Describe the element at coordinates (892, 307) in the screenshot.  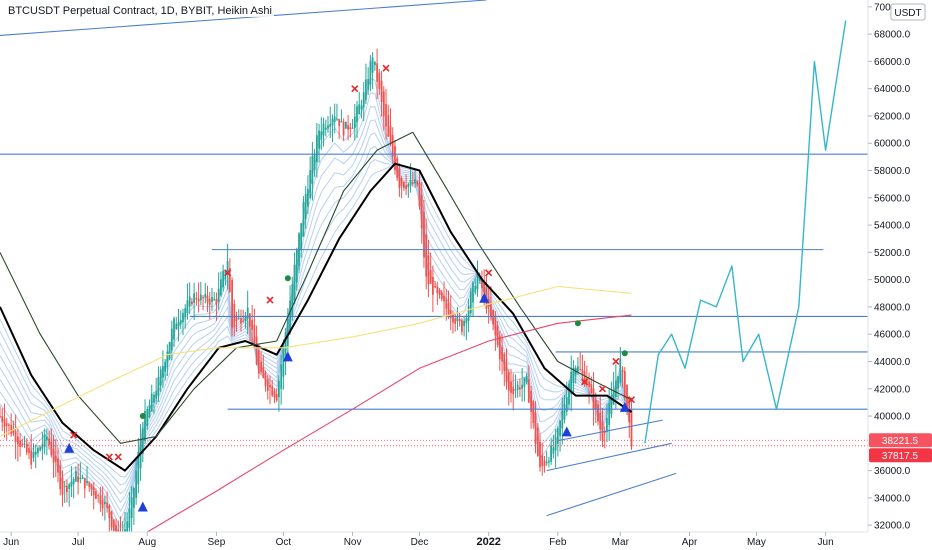
I see `price-tick-label: 48000.0` at that location.